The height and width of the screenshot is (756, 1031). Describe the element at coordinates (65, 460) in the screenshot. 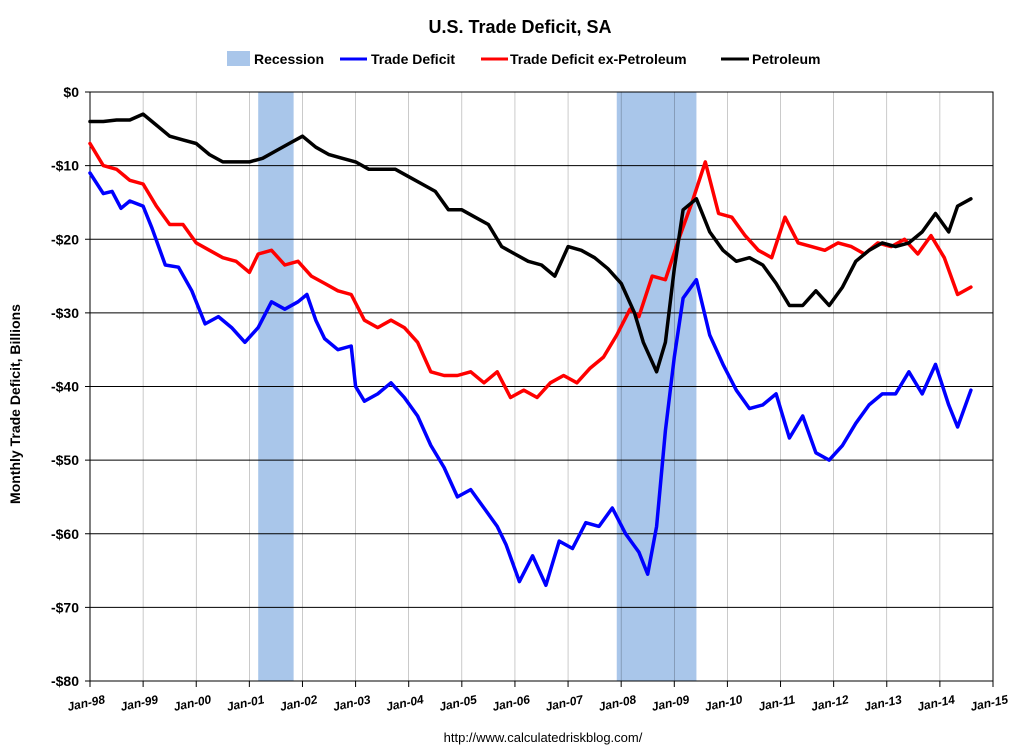

I see `y-tick-label: -$50` at that location.